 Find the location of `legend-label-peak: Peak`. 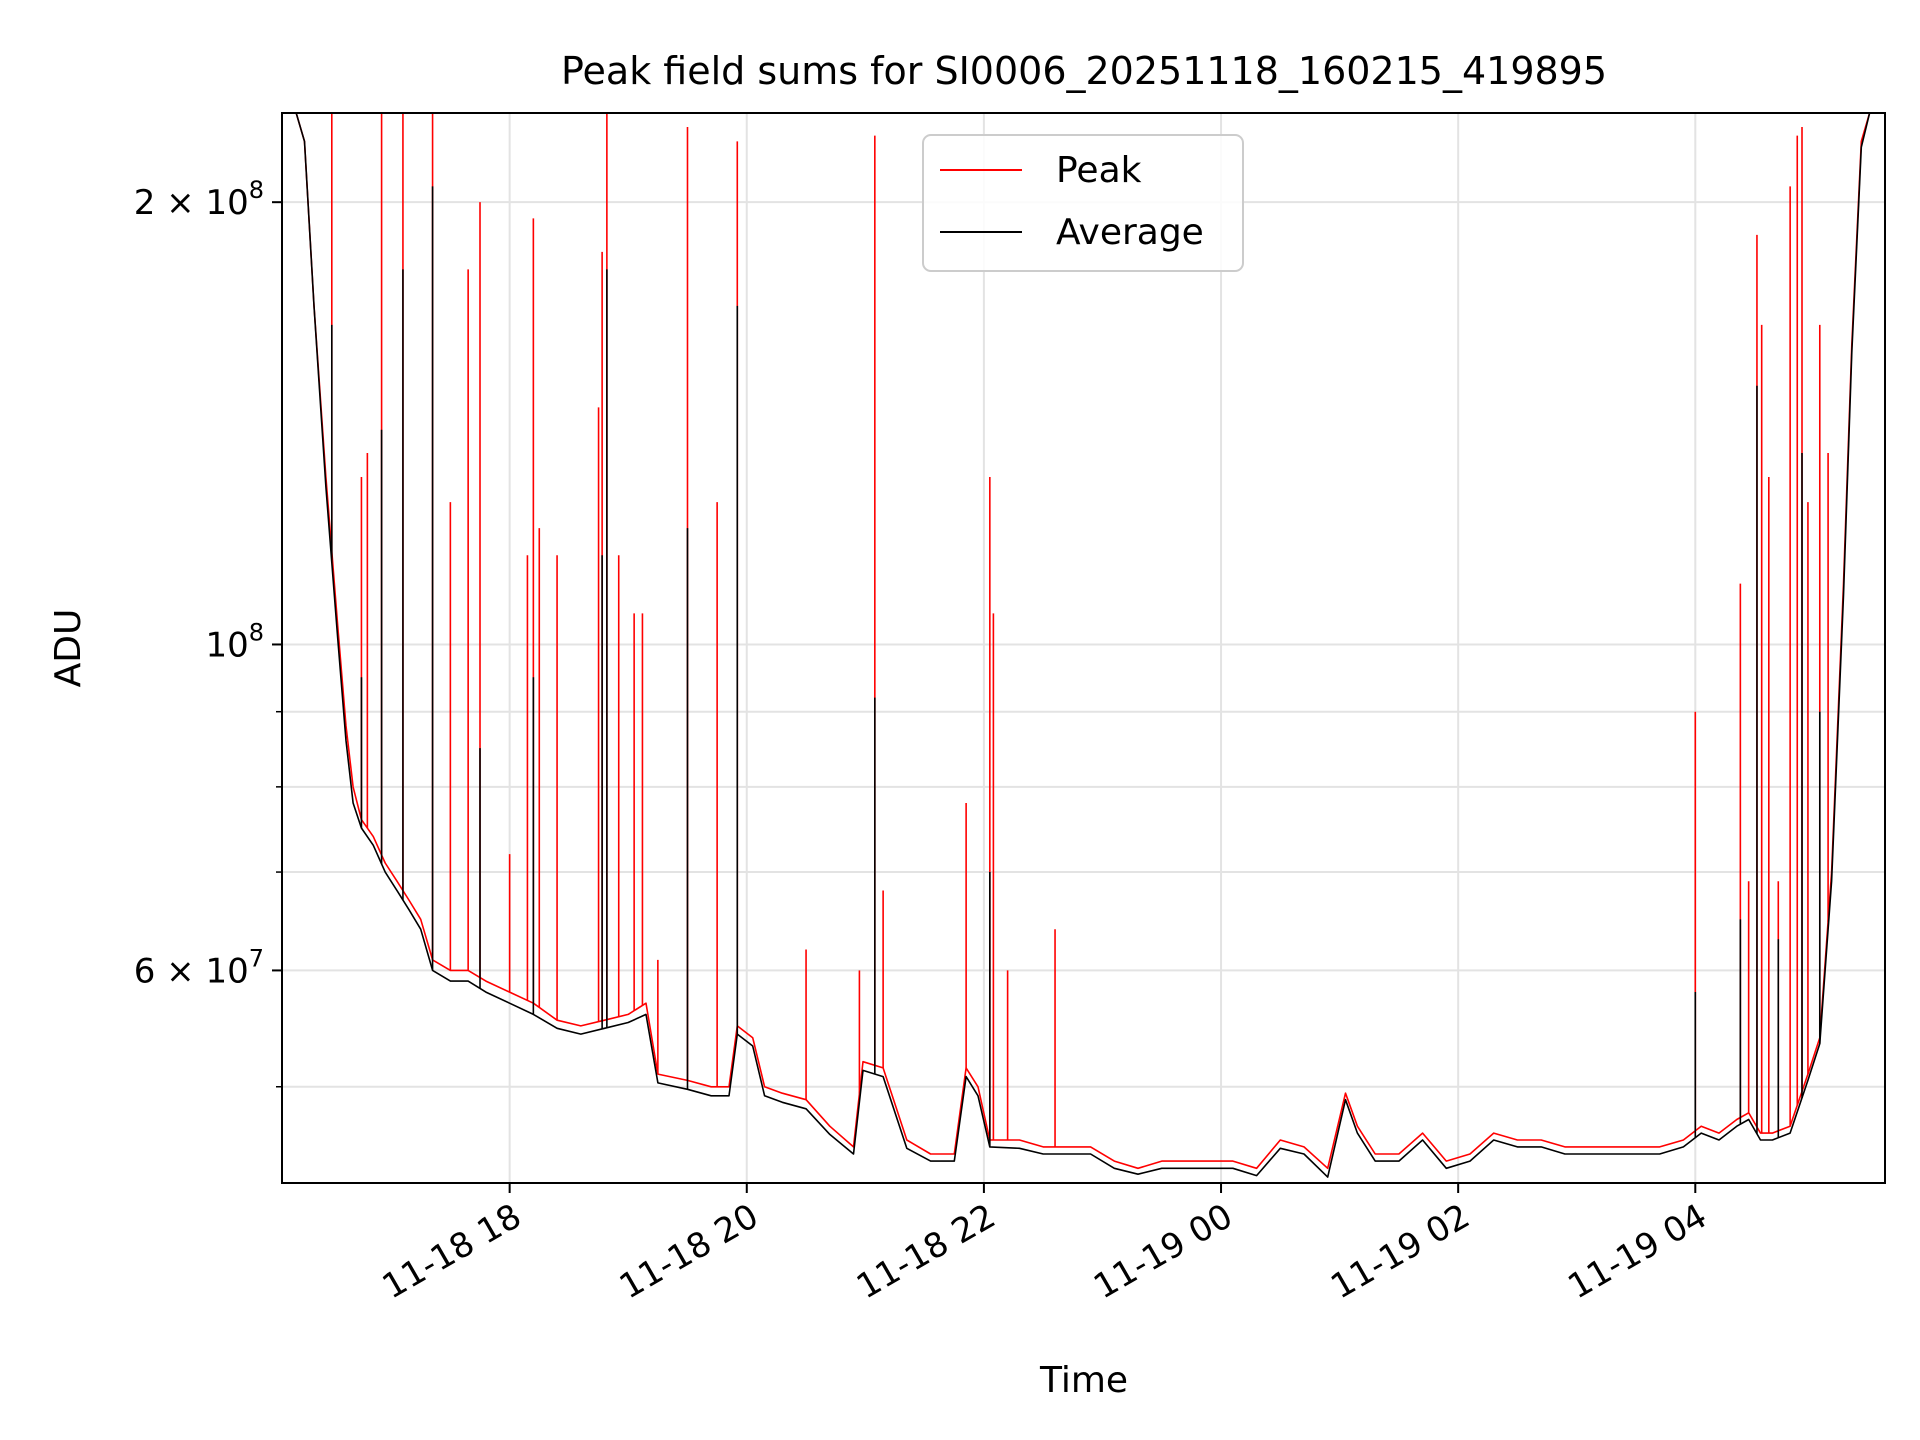

legend-label-peak: Peak is located at coordinates (1099, 170).